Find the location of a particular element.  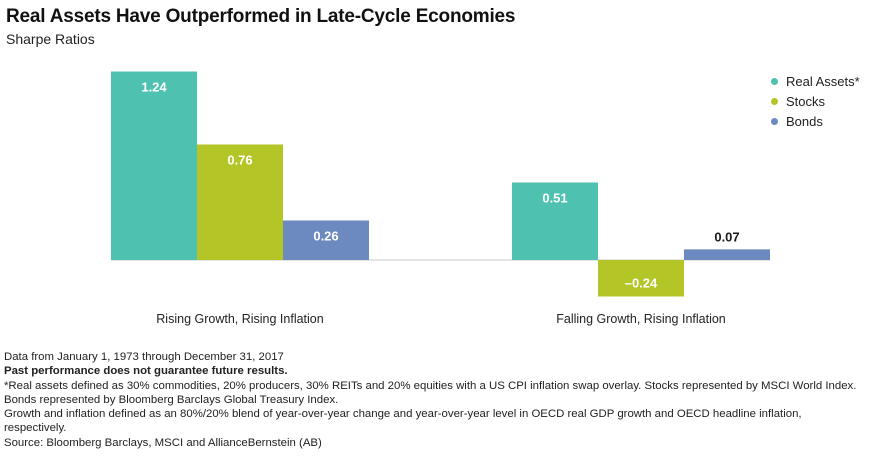

legend-item-bonds: Bonds is located at coordinates (815, 121).